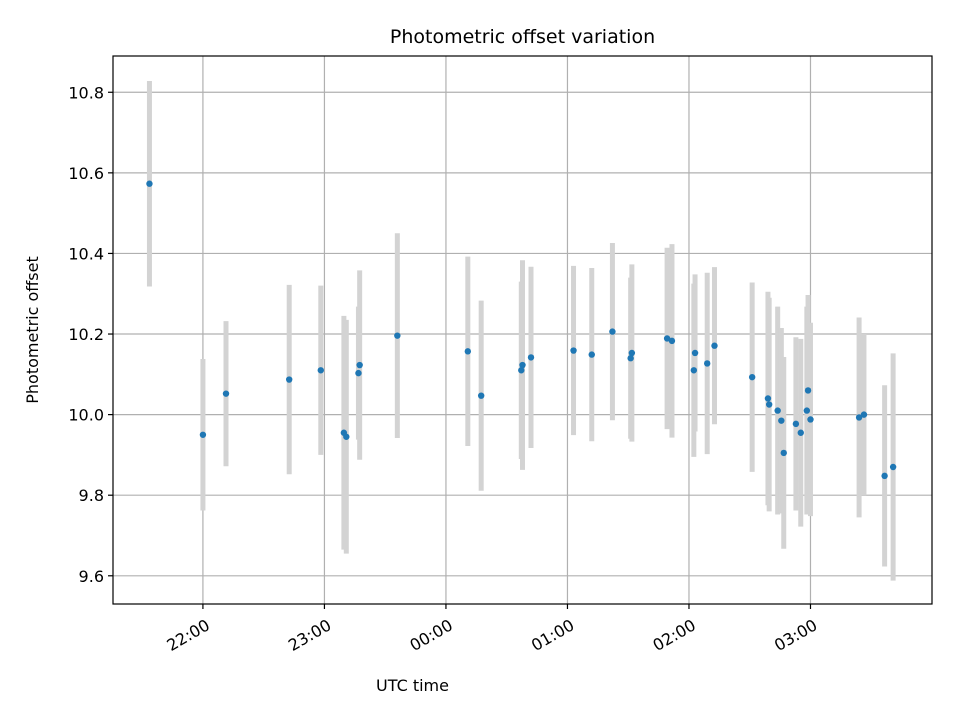  Describe the element at coordinates (86, 92) in the screenshot. I see `y-tick-label: 10.8` at that location.